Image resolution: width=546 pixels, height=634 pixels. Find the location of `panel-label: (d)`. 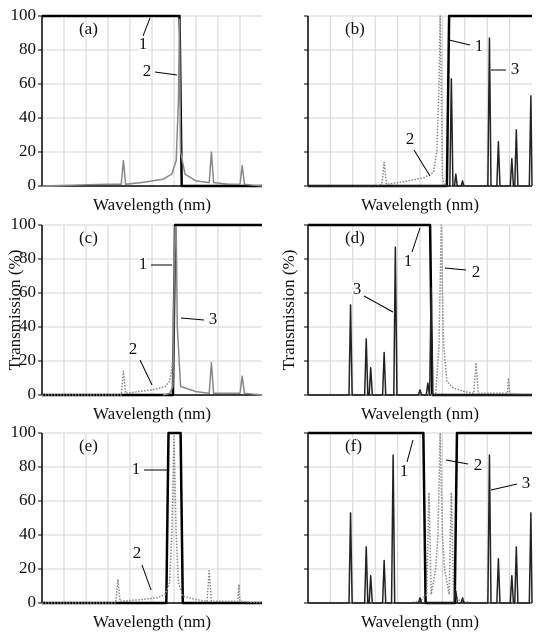

panel-label: (d) is located at coordinates (355, 237).